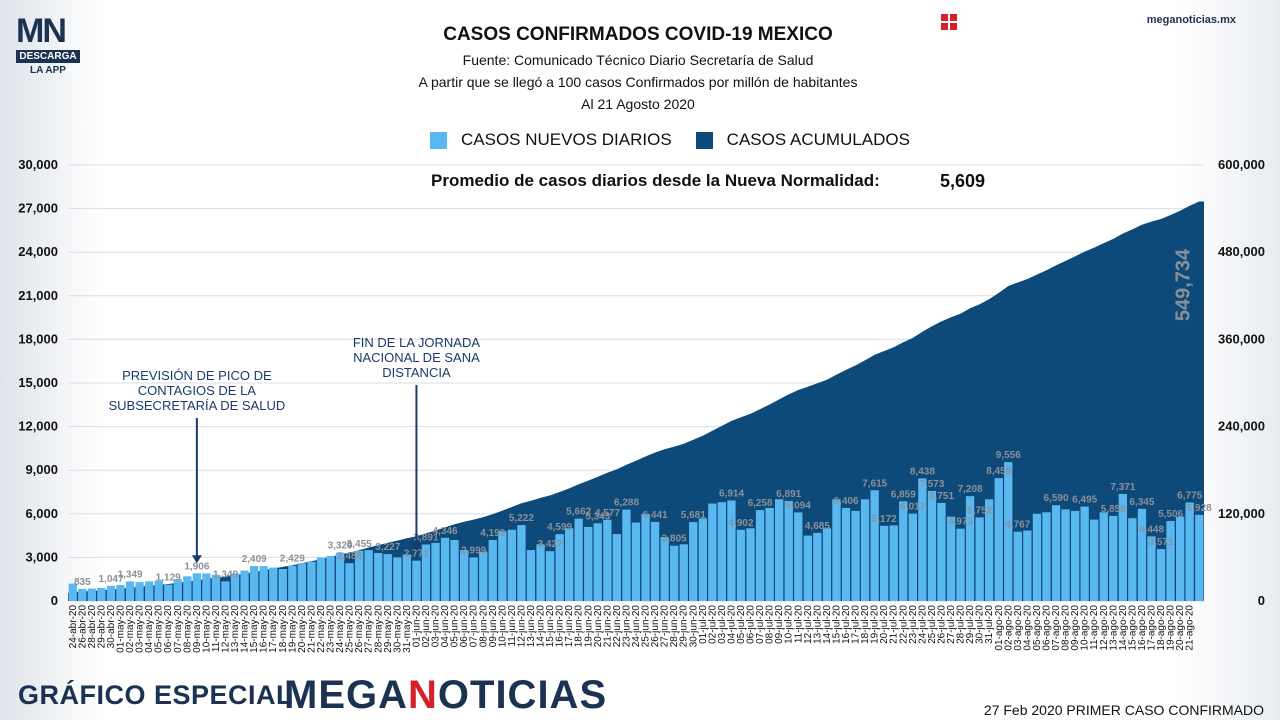 The image size is (1280, 720). Describe the element at coordinates (521, 518) in the screenshot. I see `bar-value-label: 5,222` at that location.